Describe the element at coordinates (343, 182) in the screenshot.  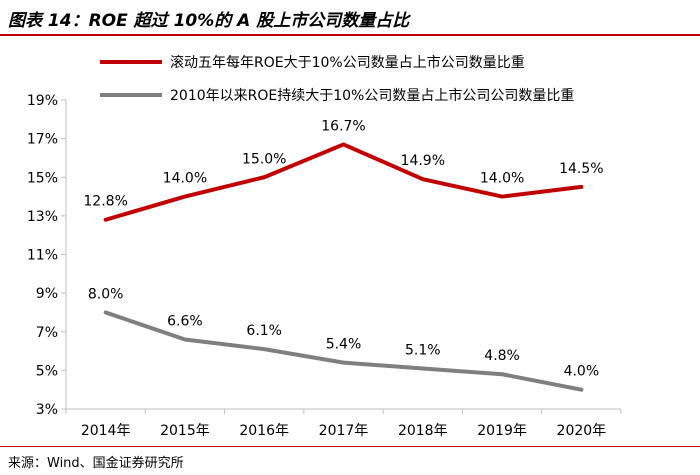
I see `rolling-roe-line` at that location.